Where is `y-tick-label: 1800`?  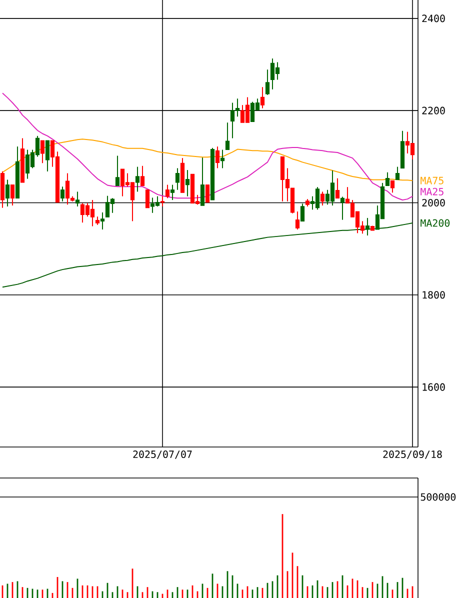
y-tick-label: 1800 is located at coordinates (433, 295).